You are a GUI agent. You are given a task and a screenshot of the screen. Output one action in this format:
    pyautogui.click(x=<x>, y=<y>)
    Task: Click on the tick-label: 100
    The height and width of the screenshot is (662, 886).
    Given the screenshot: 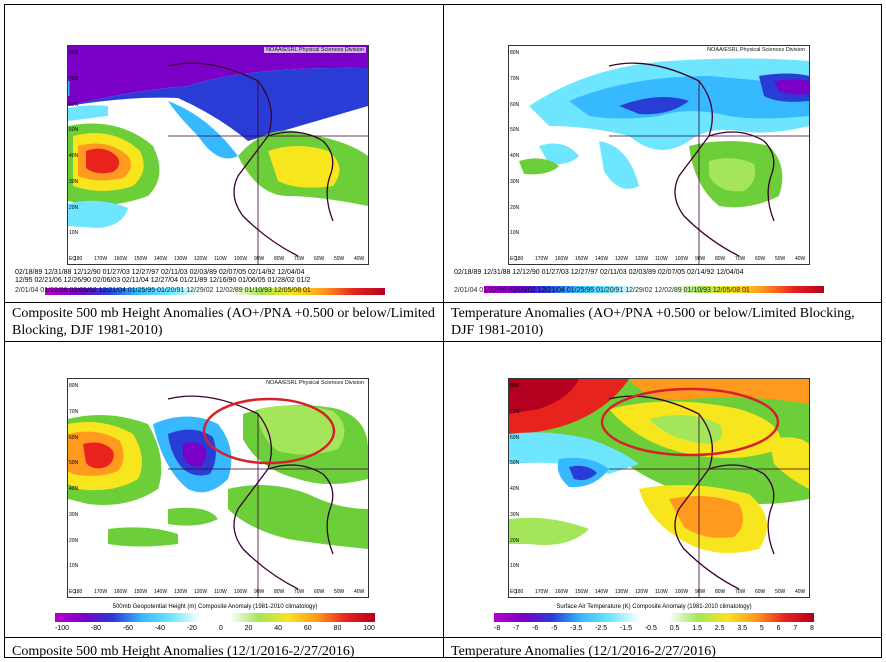 What is the action you would take?
    pyautogui.click(x=369, y=628)
    